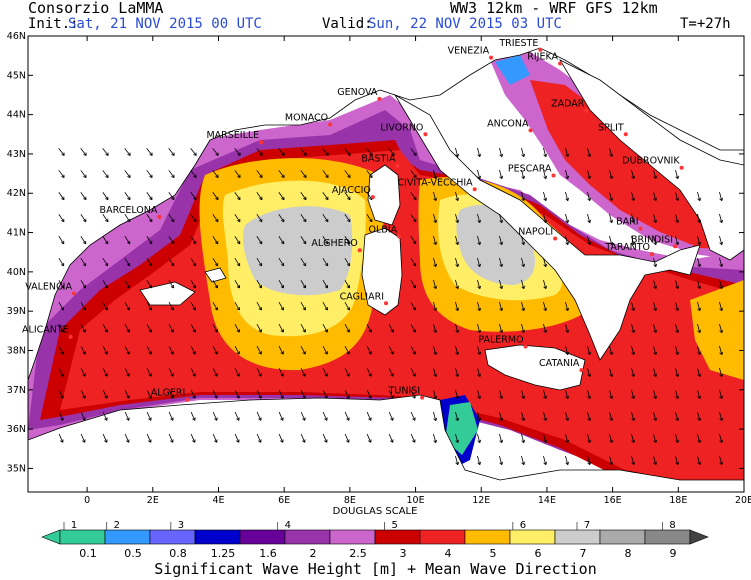 The image size is (751, 580). Describe the element at coordinates (523, 525) in the screenshot. I see `douglas-scale-value: 6` at that location.